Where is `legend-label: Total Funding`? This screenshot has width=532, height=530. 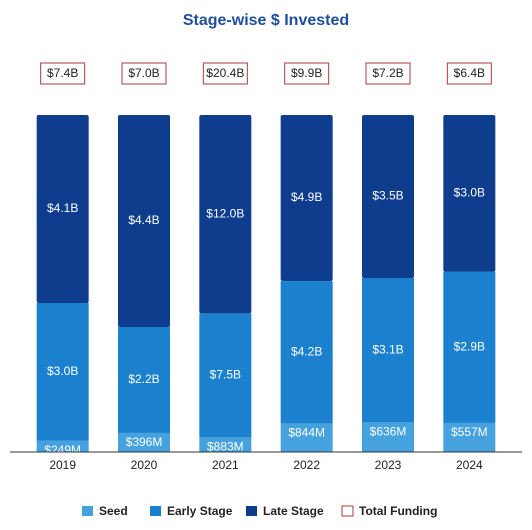
legend-label: Total Funding is located at coordinates (398, 511).